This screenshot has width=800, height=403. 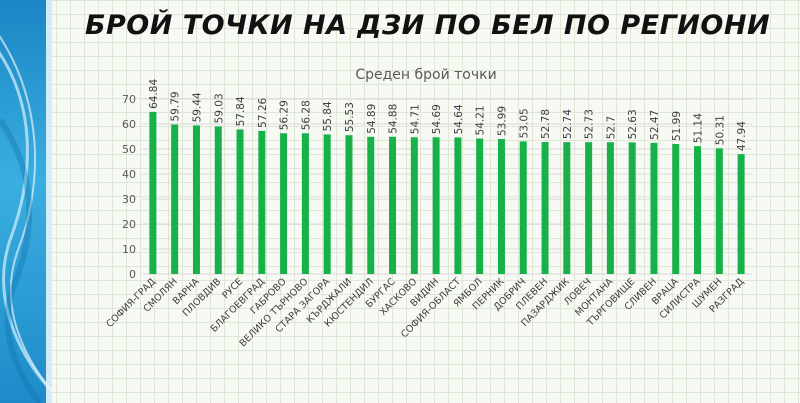 What do you see at coordinates (590, 124) in the screenshot?
I see `data-label: 52.73` at bounding box center [590, 124].